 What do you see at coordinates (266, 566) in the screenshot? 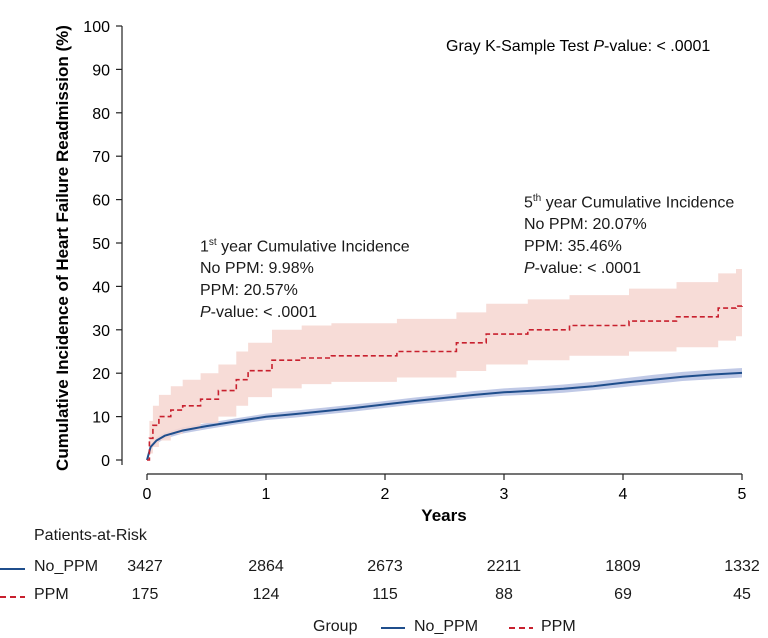
I see `risk-count: 2864` at bounding box center [266, 566].